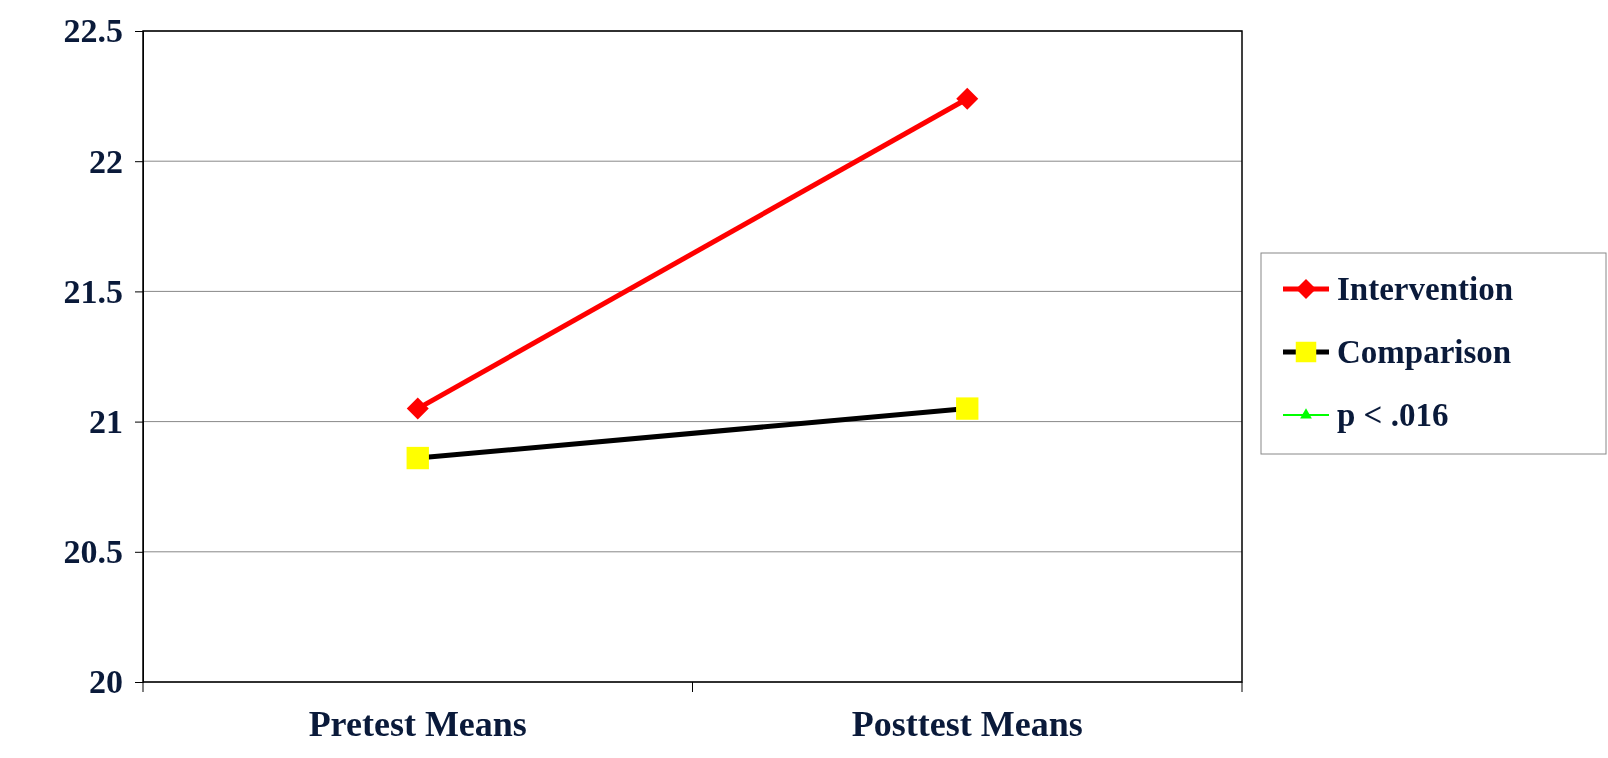 The image size is (1608, 758). What do you see at coordinates (106, 682) in the screenshot?
I see `y-tick-label: 20` at bounding box center [106, 682].